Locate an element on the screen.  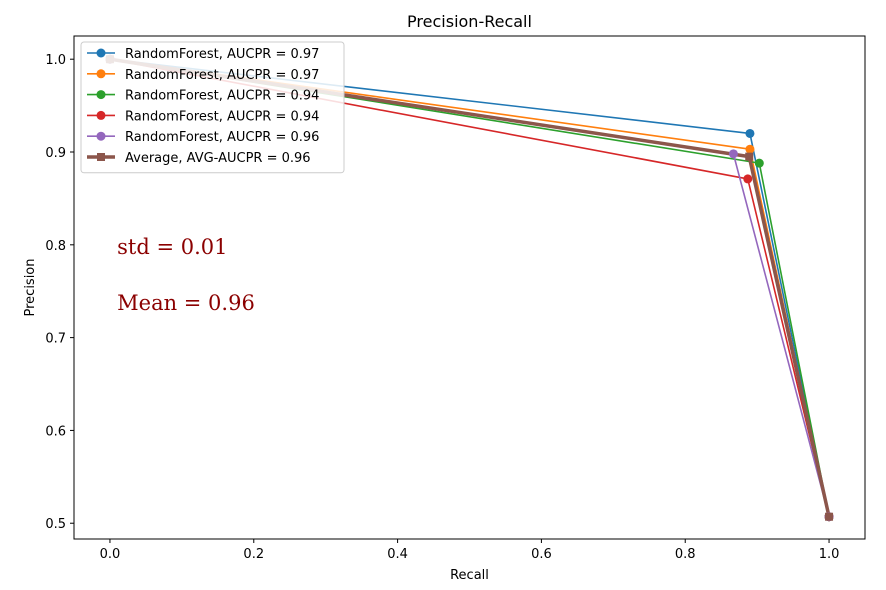
x-tick-label: 0.4 is located at coordinates (397, 554).